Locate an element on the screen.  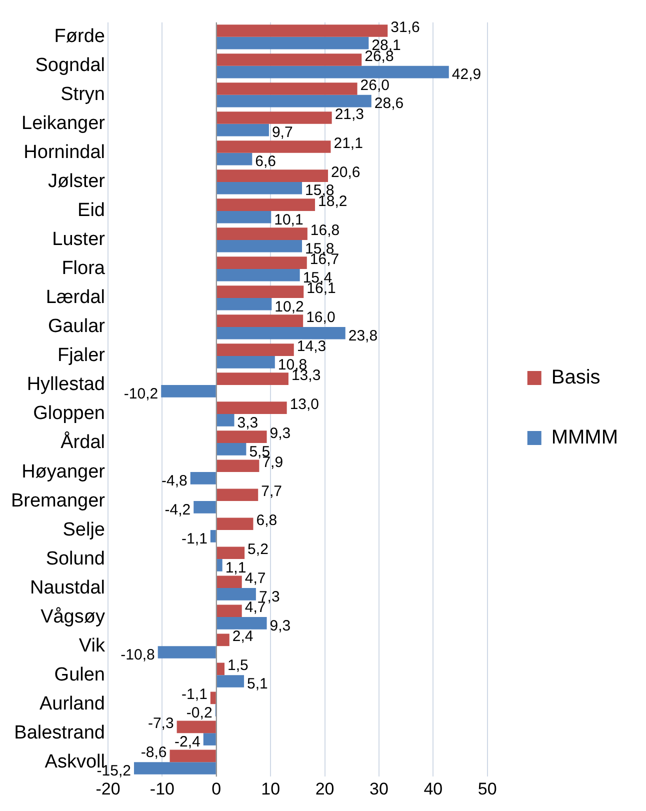
y-tick-label: Hyllestad is located at coordinates (65, 385).